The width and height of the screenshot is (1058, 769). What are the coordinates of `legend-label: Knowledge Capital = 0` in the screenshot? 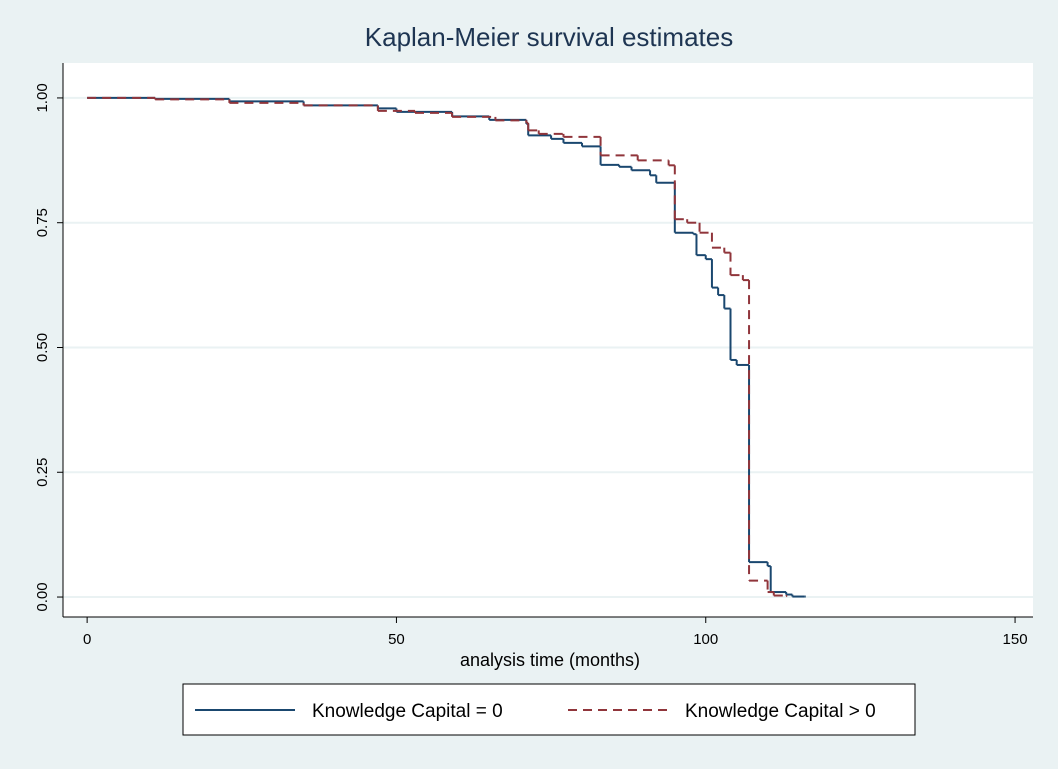 It's located at (407, 711).